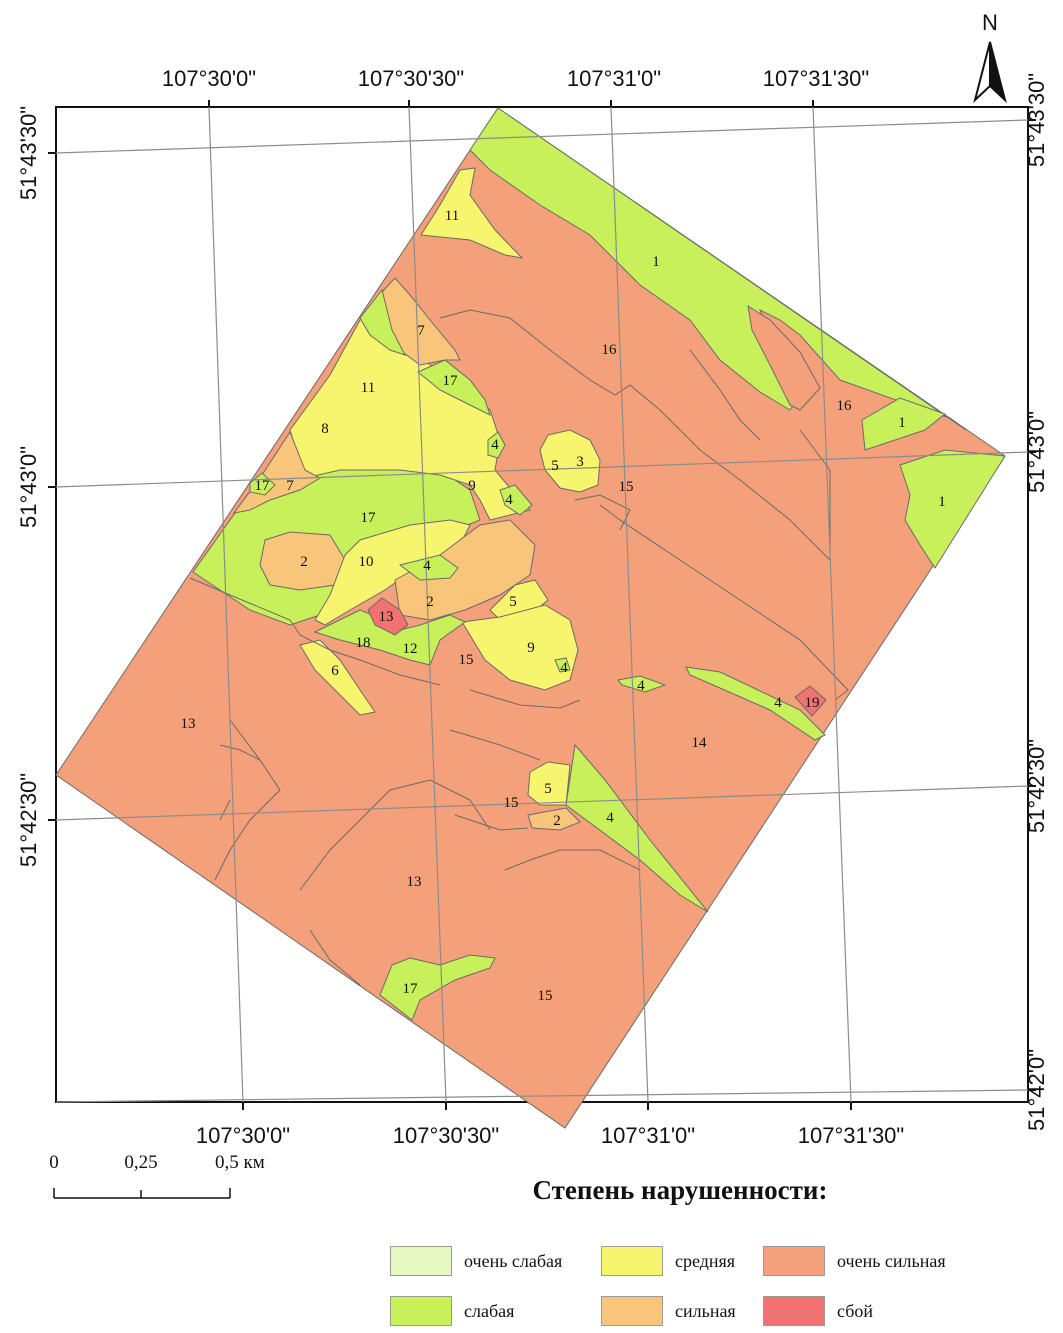 The height and width of the screenshot is (1333, 1063). I want to click on zone-label: 10, so click(366, 562).